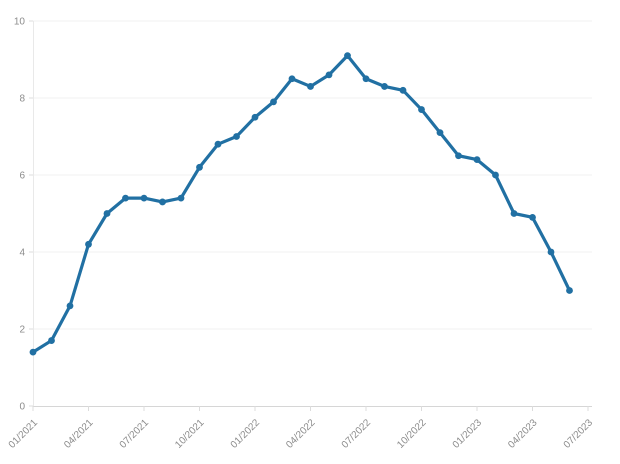 The image size is (620, 464). I want to click on x-tick-label: 04/2022, so click(301, 434).